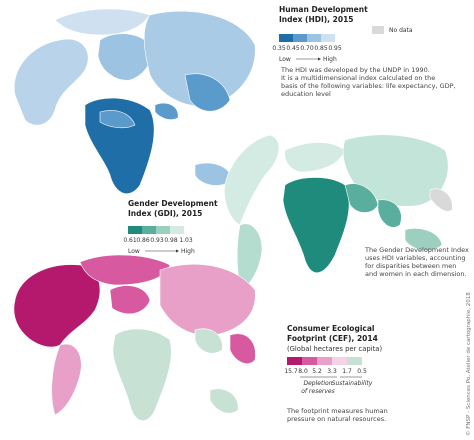 Image resolution: width=474 pixels, height=440 pixels. I want to click on hdi-title: Index (HDI), 2015, so click(316, 19).